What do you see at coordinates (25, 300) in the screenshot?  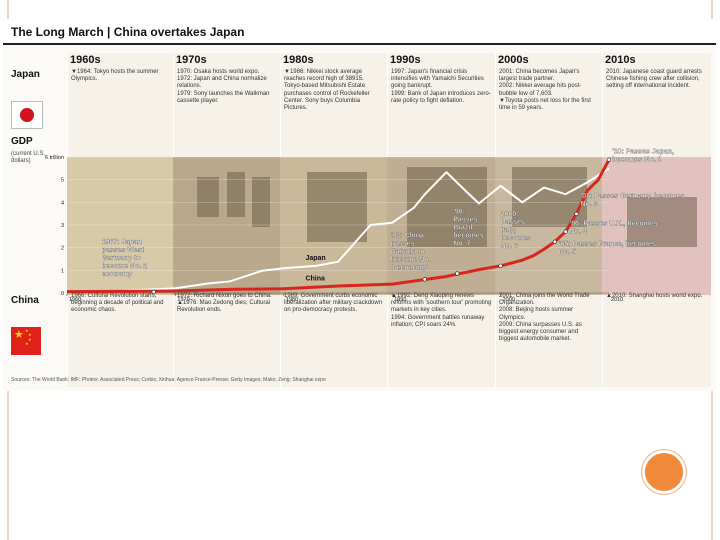 I see `china-label: China` at bounding box center [25, 300].